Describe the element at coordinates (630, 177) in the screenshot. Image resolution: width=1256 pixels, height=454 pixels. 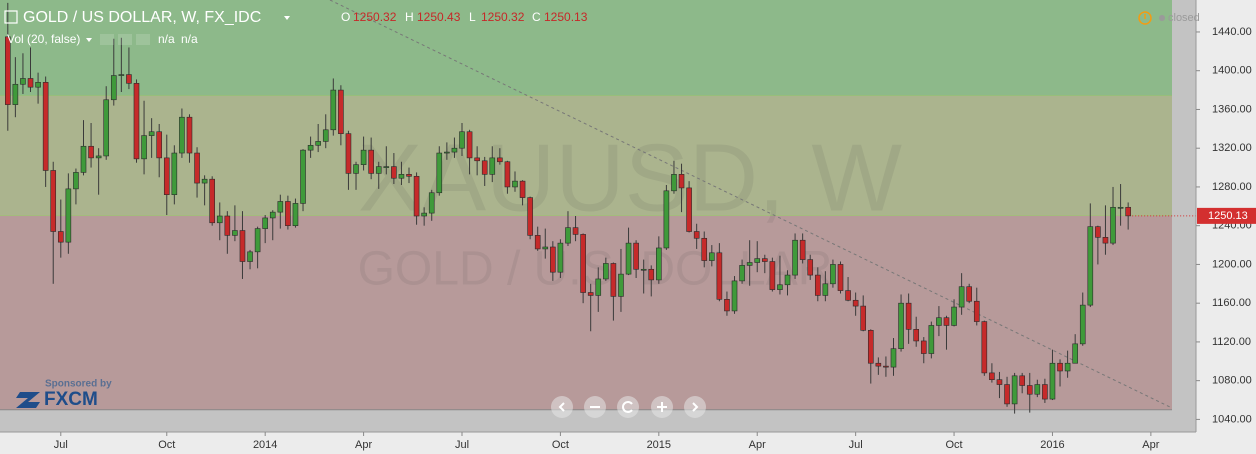
I see `watermark-symbol: XAUUSD, W` at that location.